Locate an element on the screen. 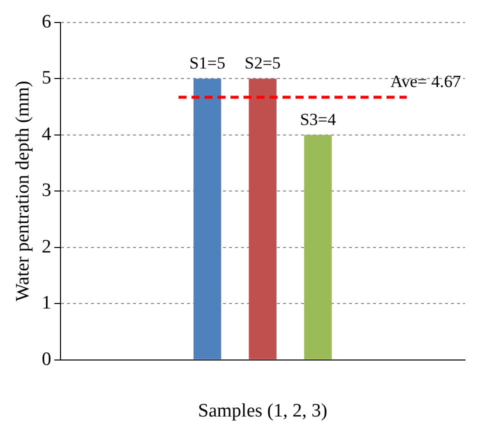 The height and width of the screenshot is (435, 485). y-tick-label: 5 is located at coordinates (47, 78).